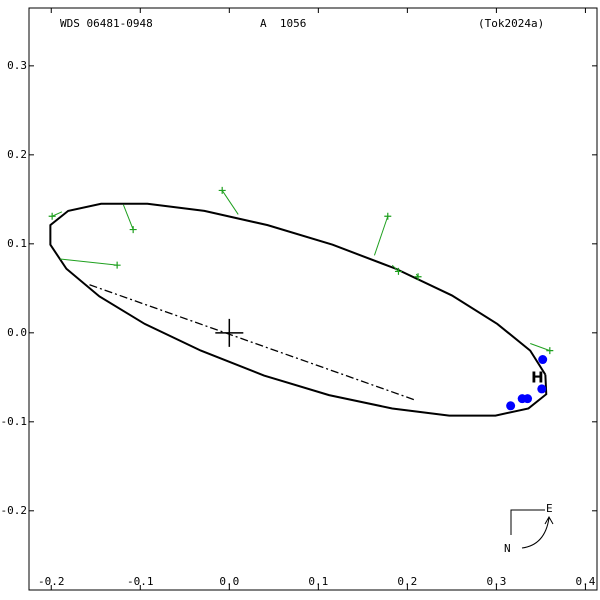 This screenshot has width=600, height=600. Describe the element at coordinates (549, 508) in the screenshot. I see `compass-east: E` at that location.